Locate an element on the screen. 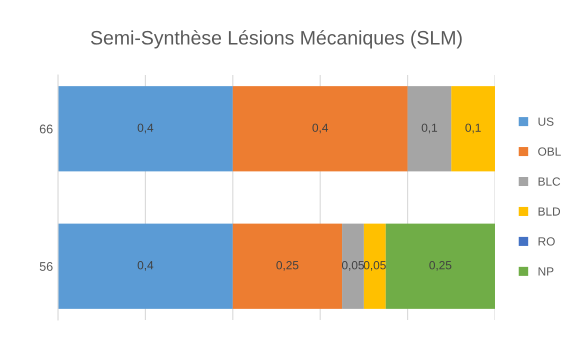 Image resolution: width=581 pixels, height=350 pixels. legend-label: RO is located at coordinates (546, 241).